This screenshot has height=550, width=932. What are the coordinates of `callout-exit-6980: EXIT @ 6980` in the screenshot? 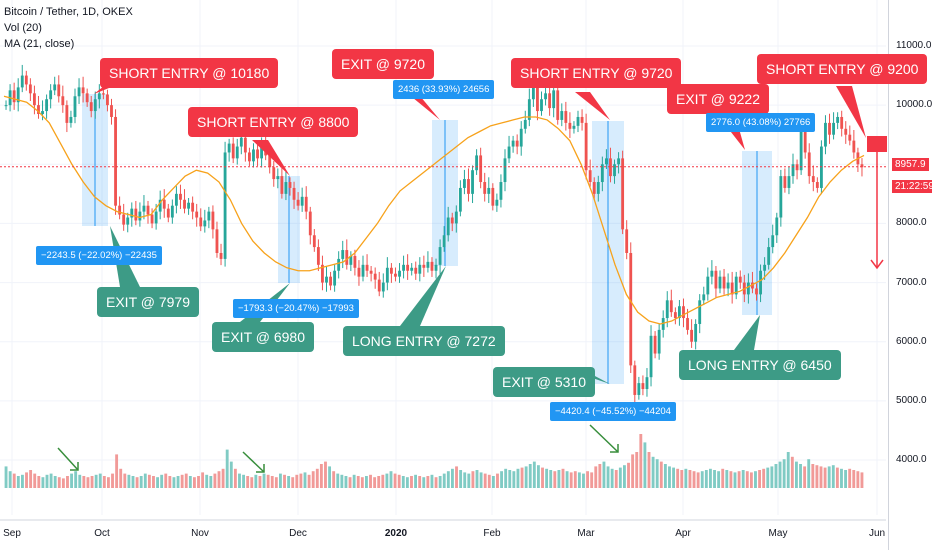 It's located at (263, 337).